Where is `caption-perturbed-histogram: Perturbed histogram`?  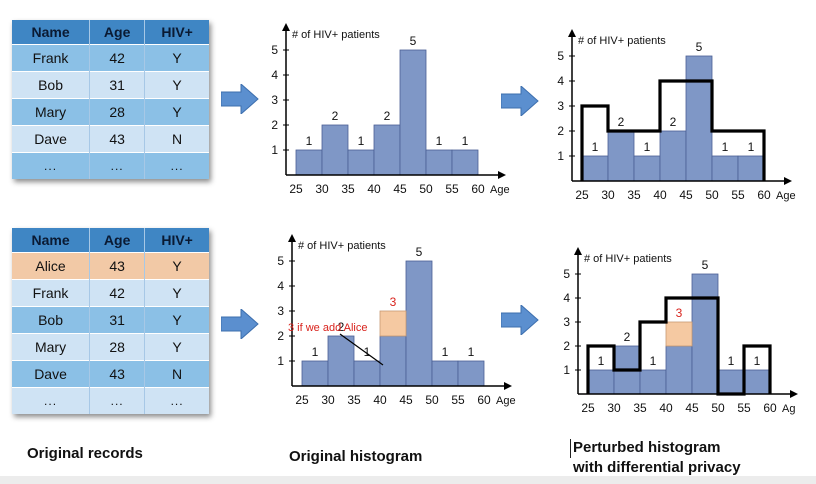
caption-perturbed-histogram: Perturbed histogram is located at coordinates (647, 447).